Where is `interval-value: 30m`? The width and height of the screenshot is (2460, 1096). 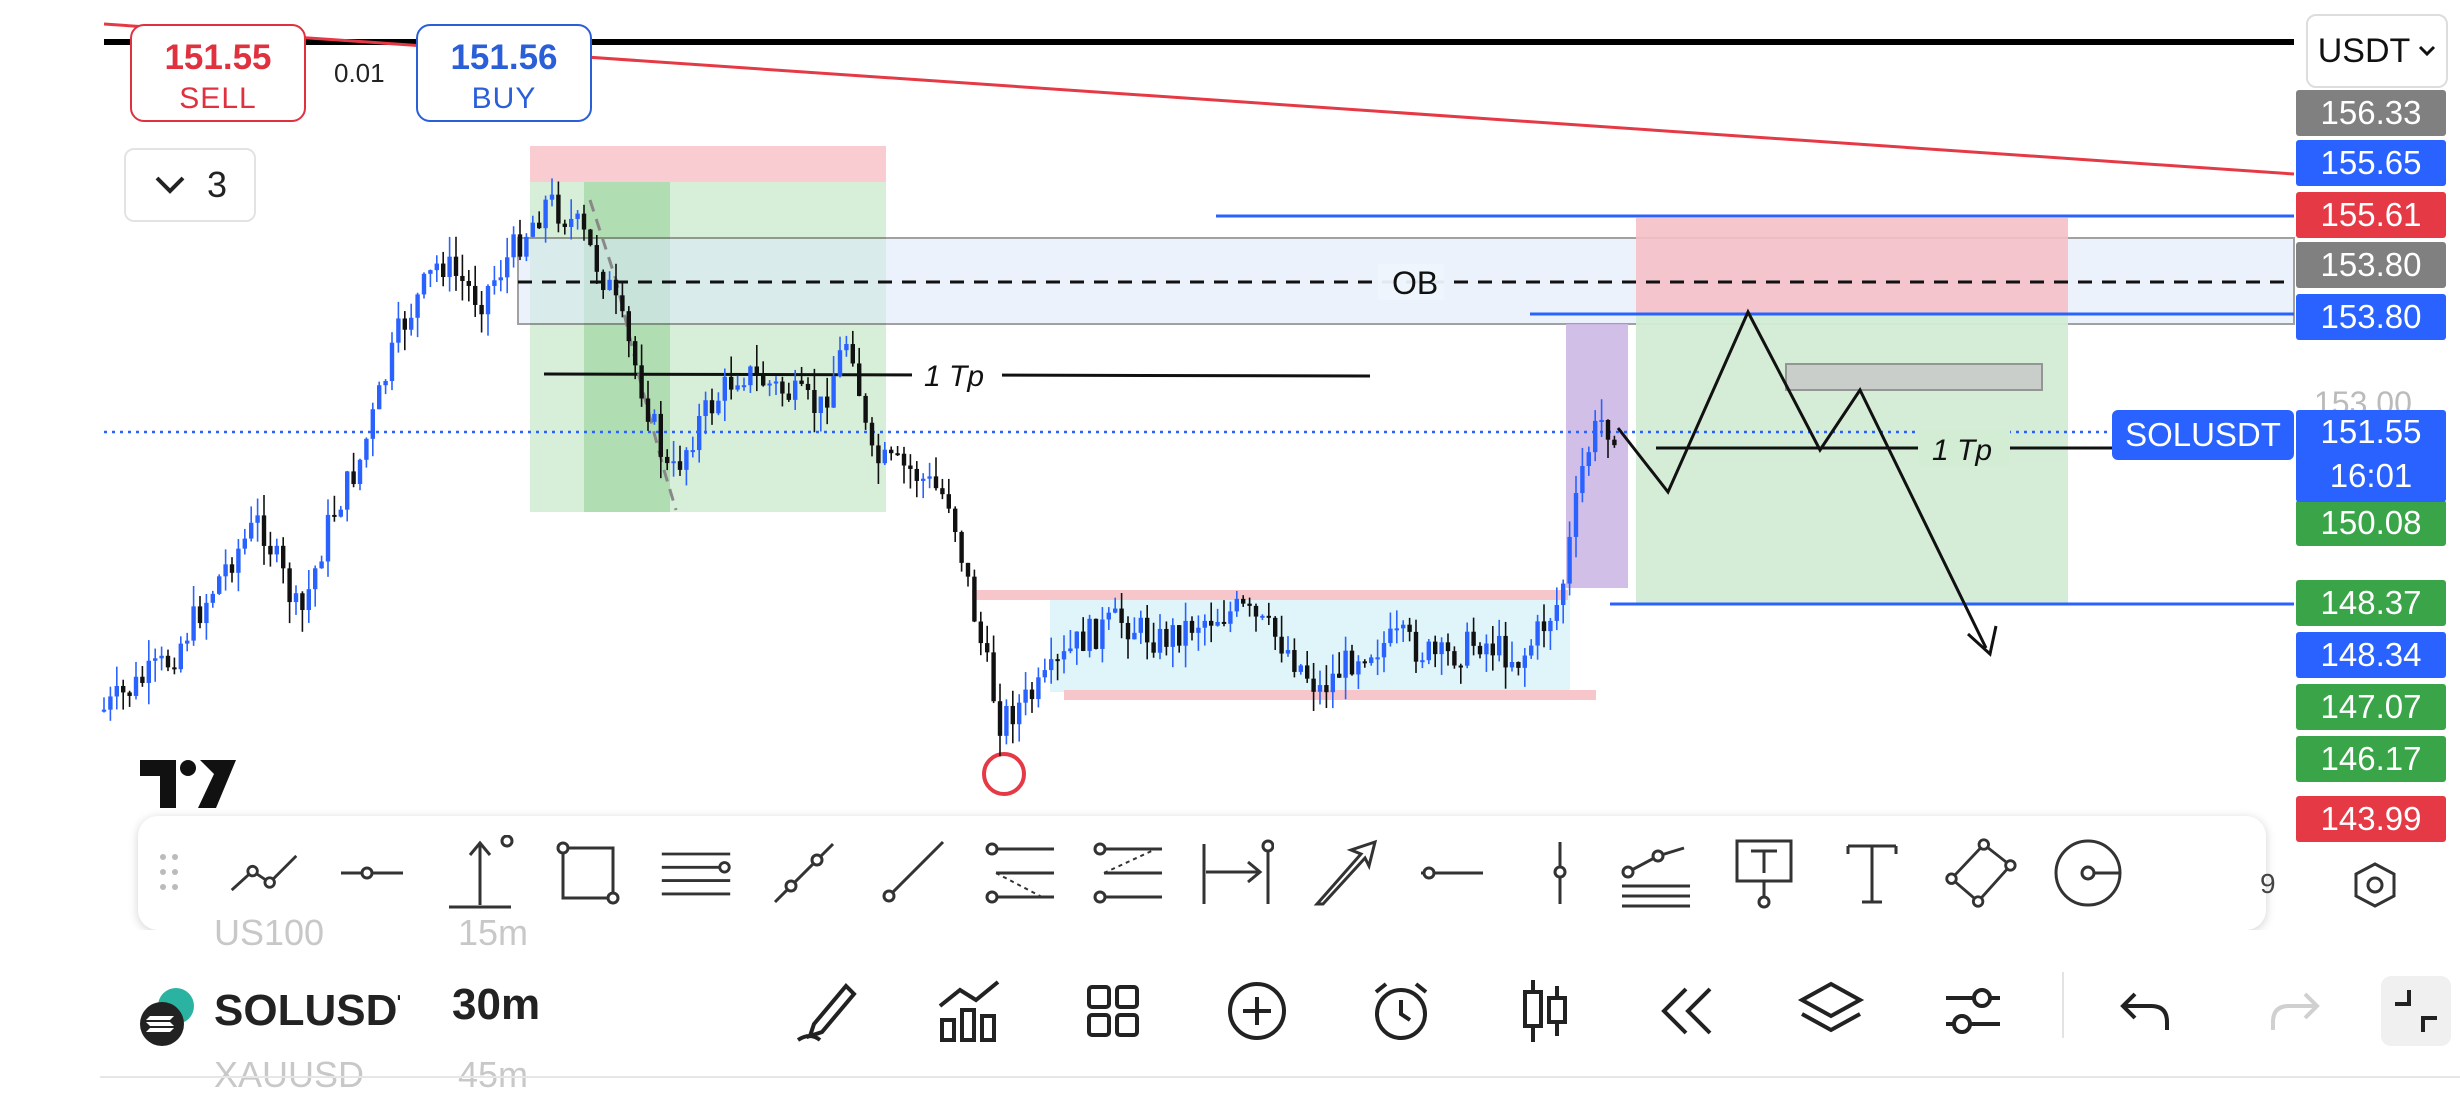 interval-value: 30m is located at coordinates (496, 1004).